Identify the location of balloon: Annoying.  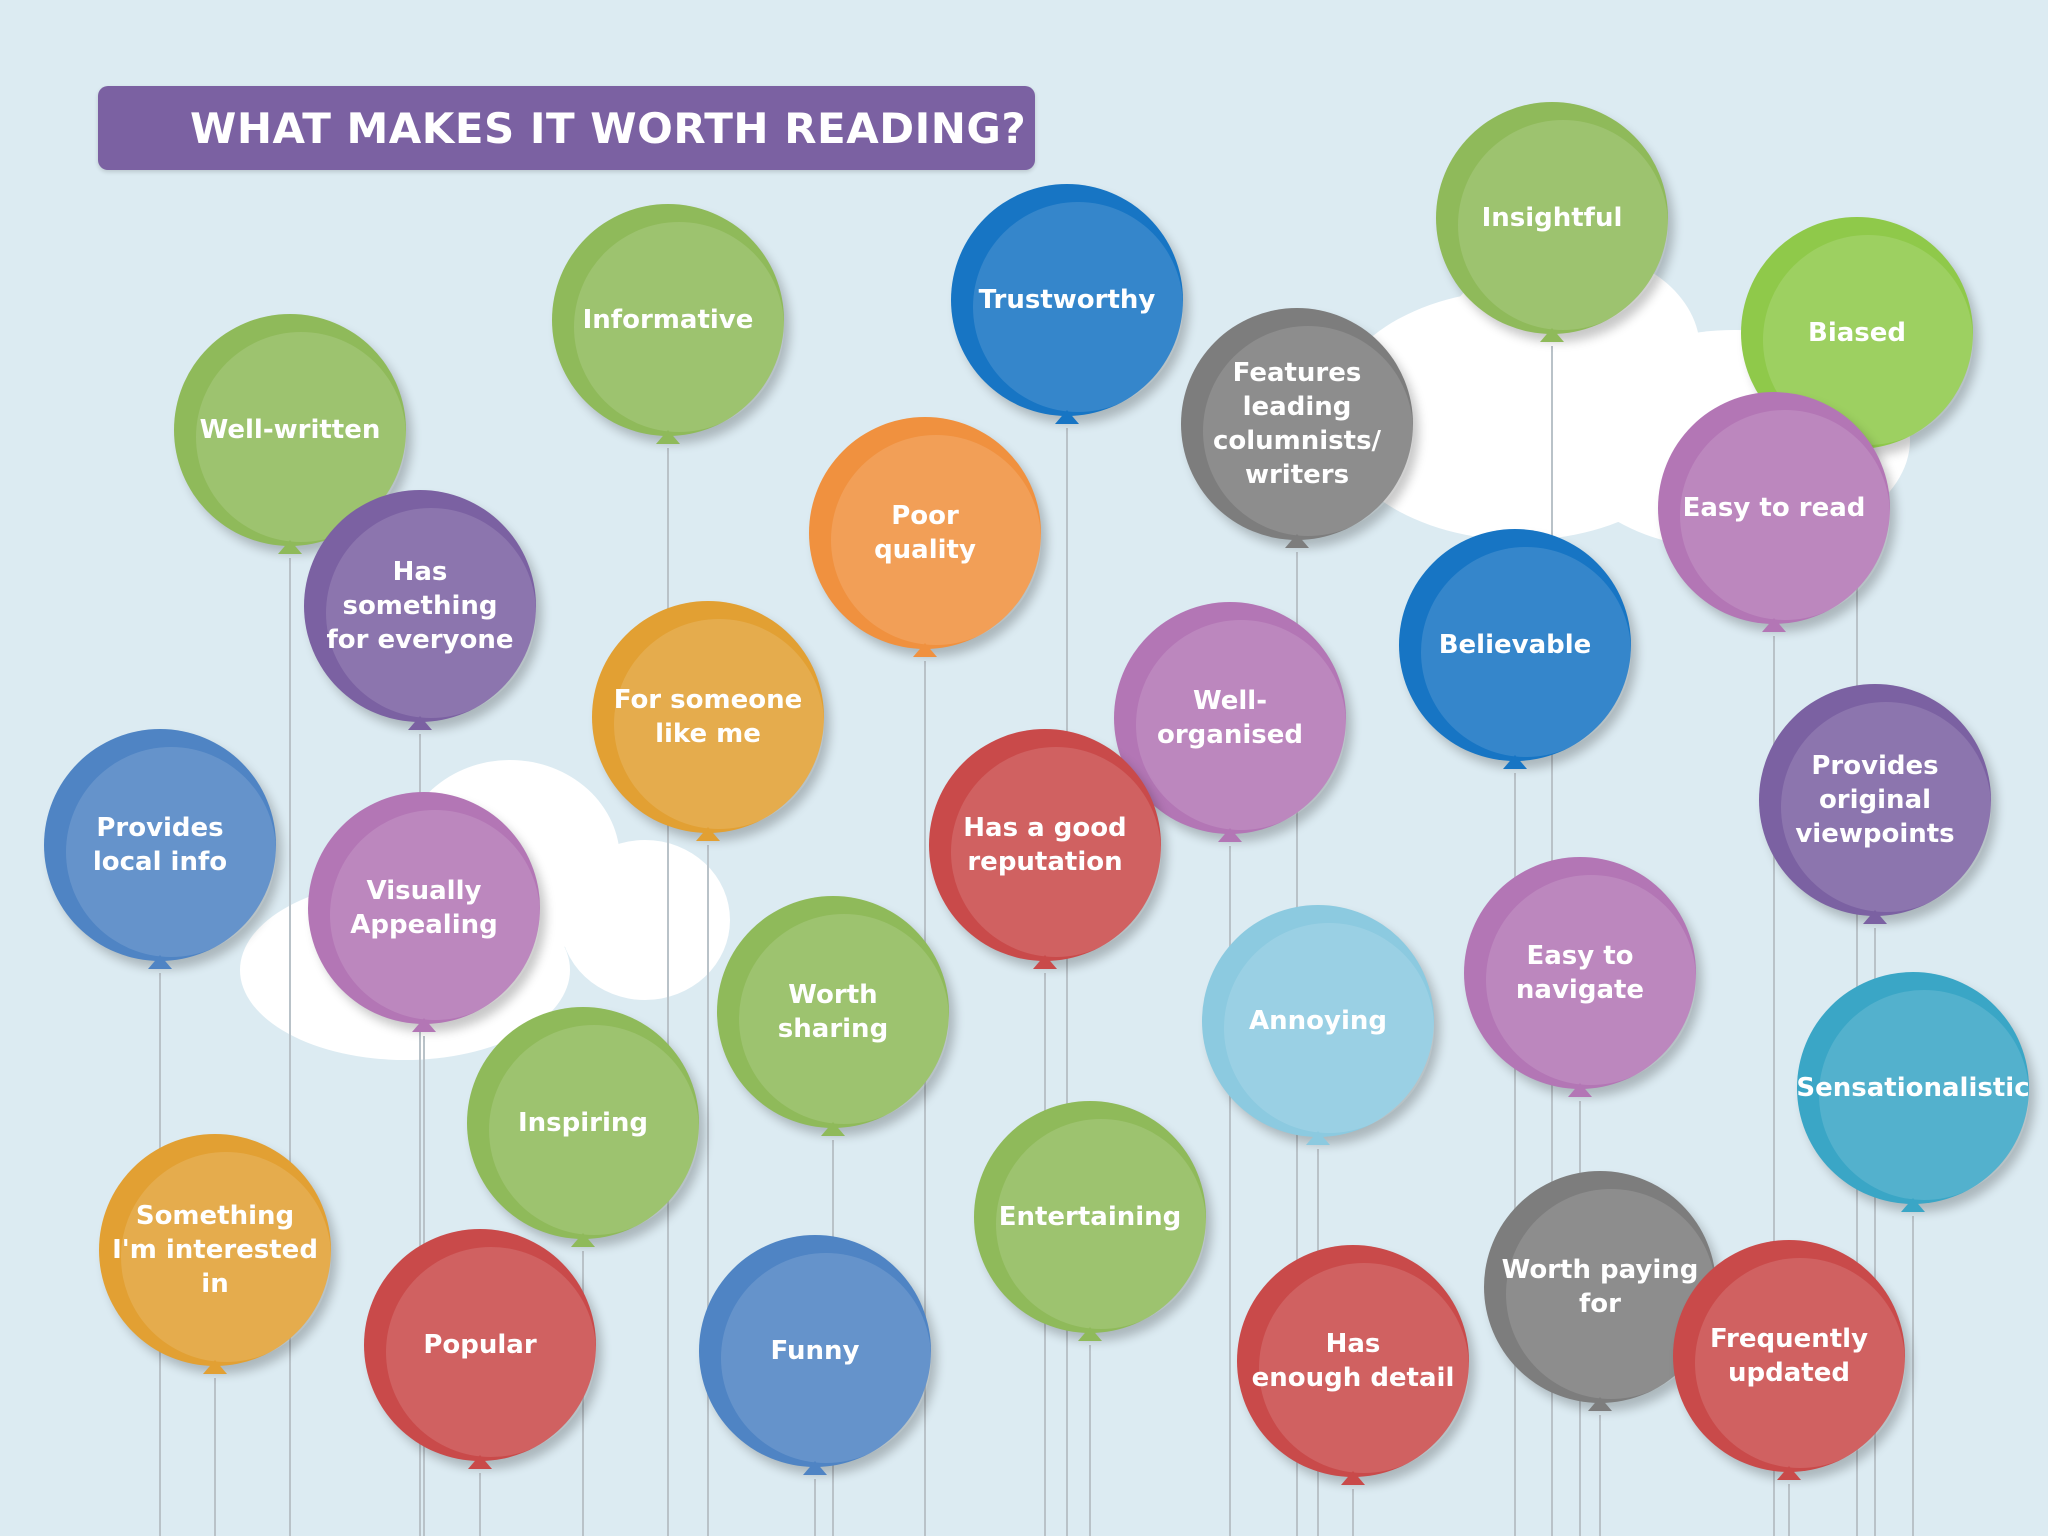
(1318, 1025).